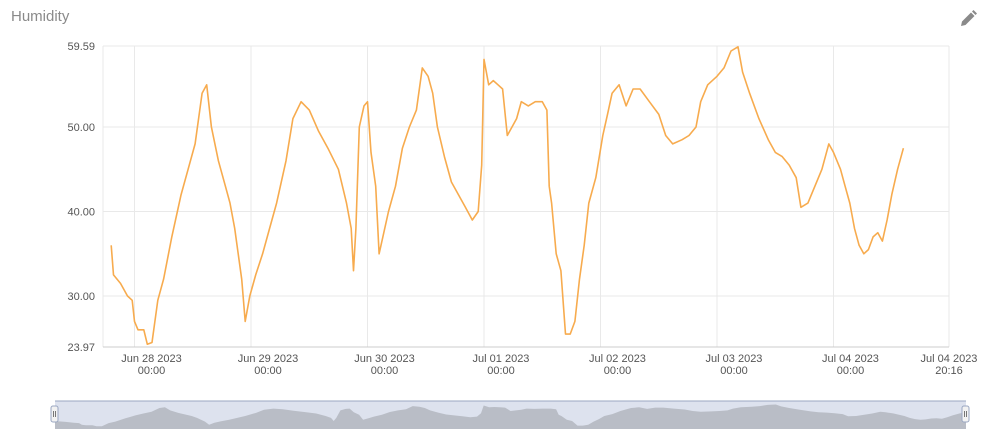  Describe the element at coordinates (501, 359) in the screenshot. I see `x-tick-label: Jul 01 2023` at that location.